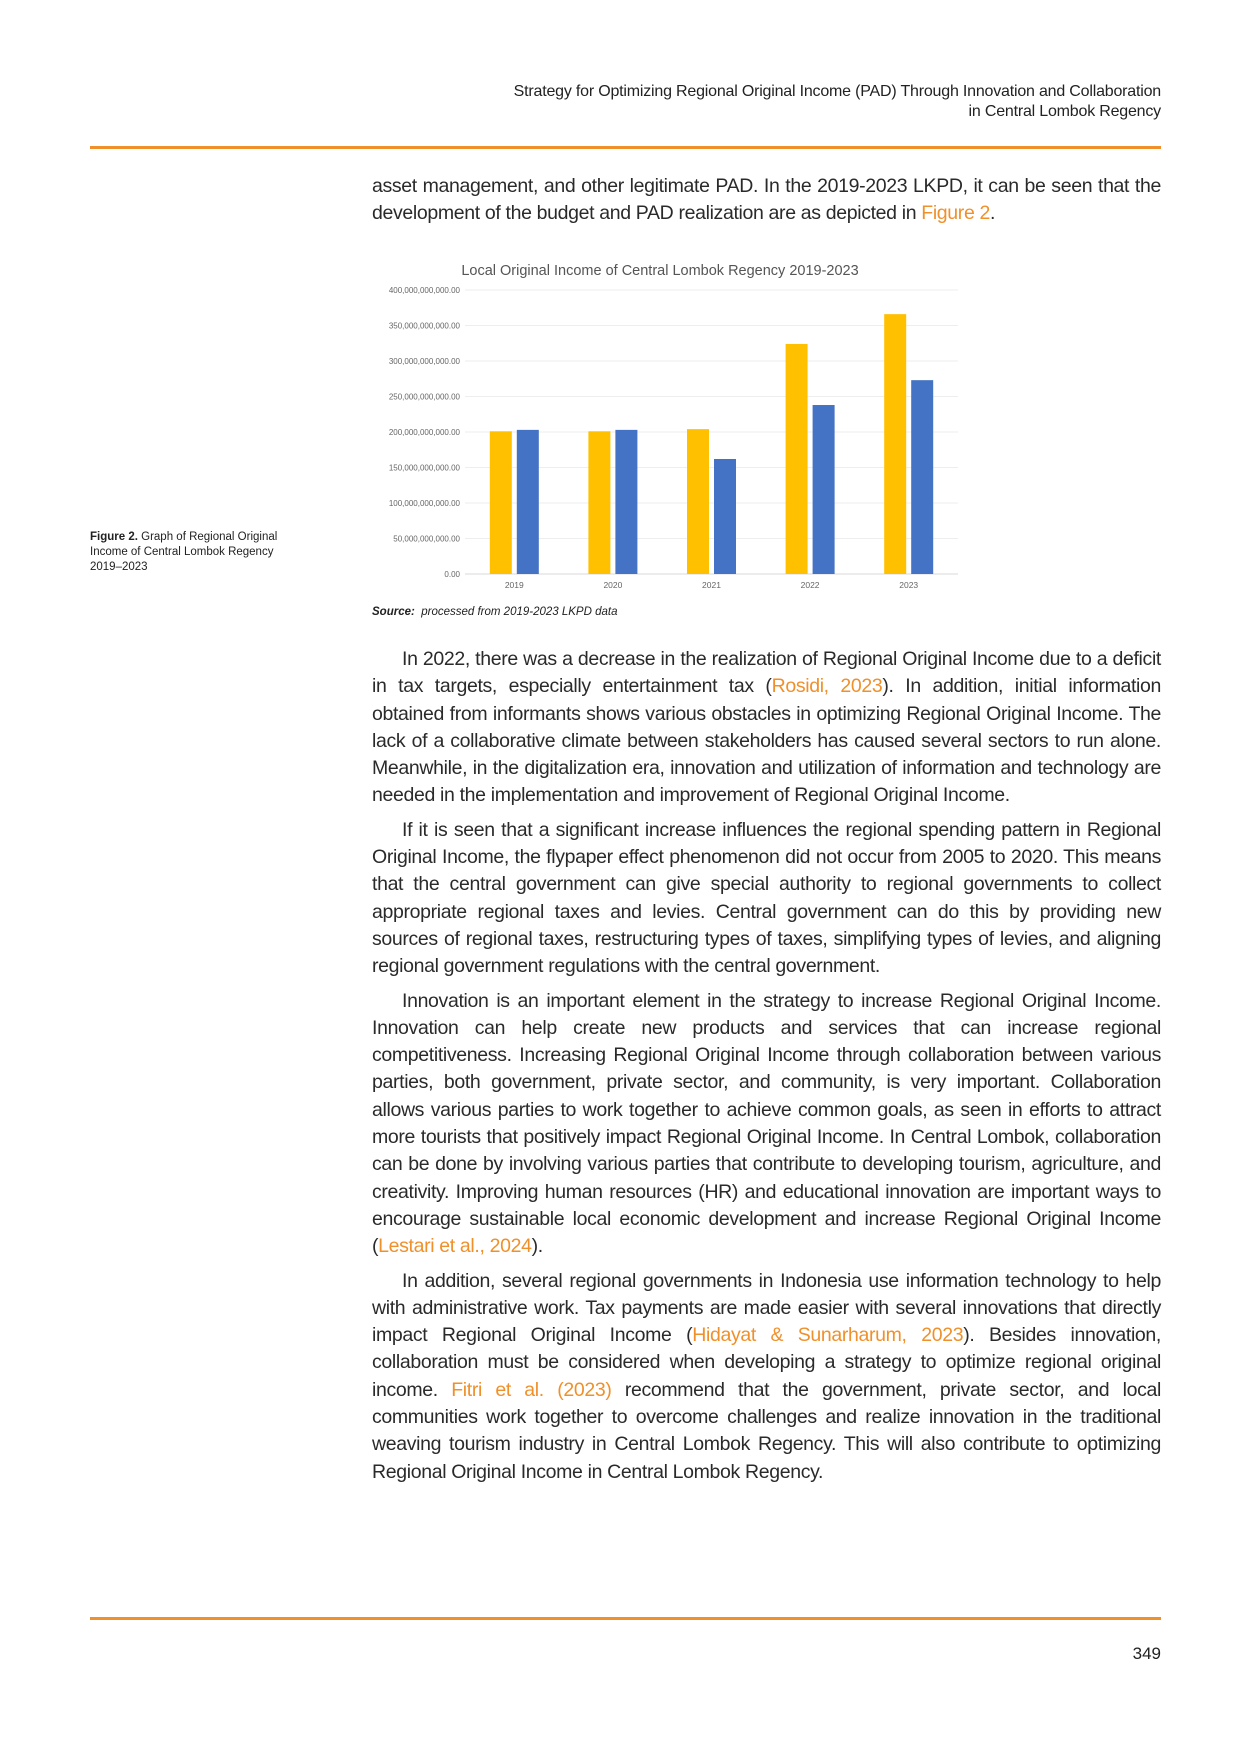 The image size is (1240, 1754). Describe the element at coordinates (698, 501) in the screenshot. I see `bar-budget-2021` at that location.